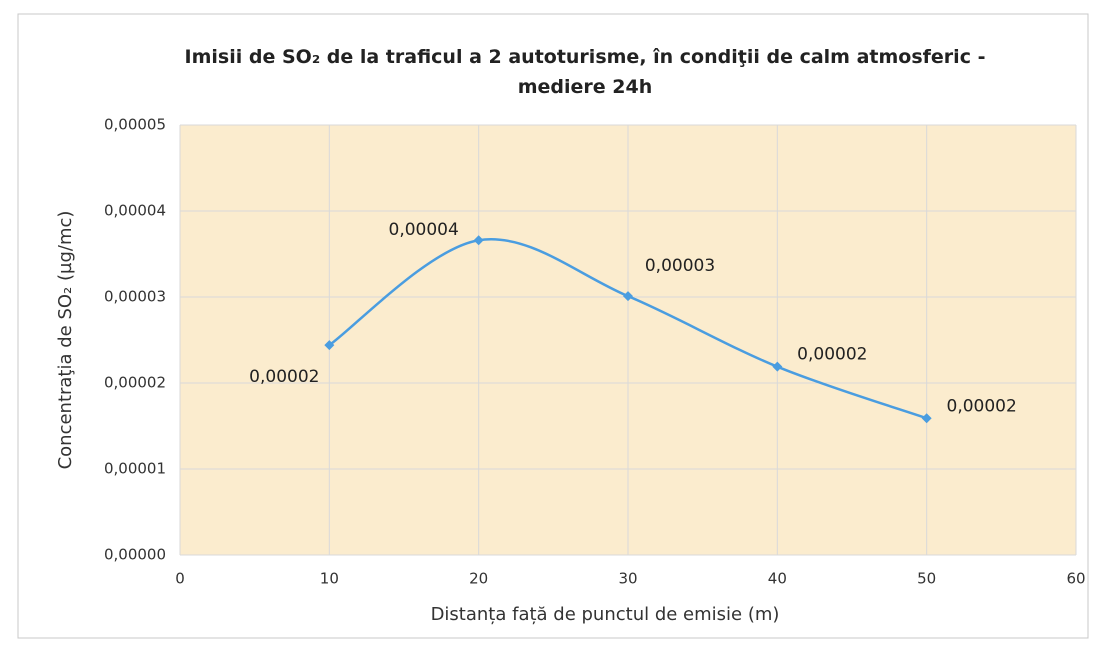  Describe the element at coordinates (627, 579) in the screenshot. I see `x-tick-label: 30` at that location.